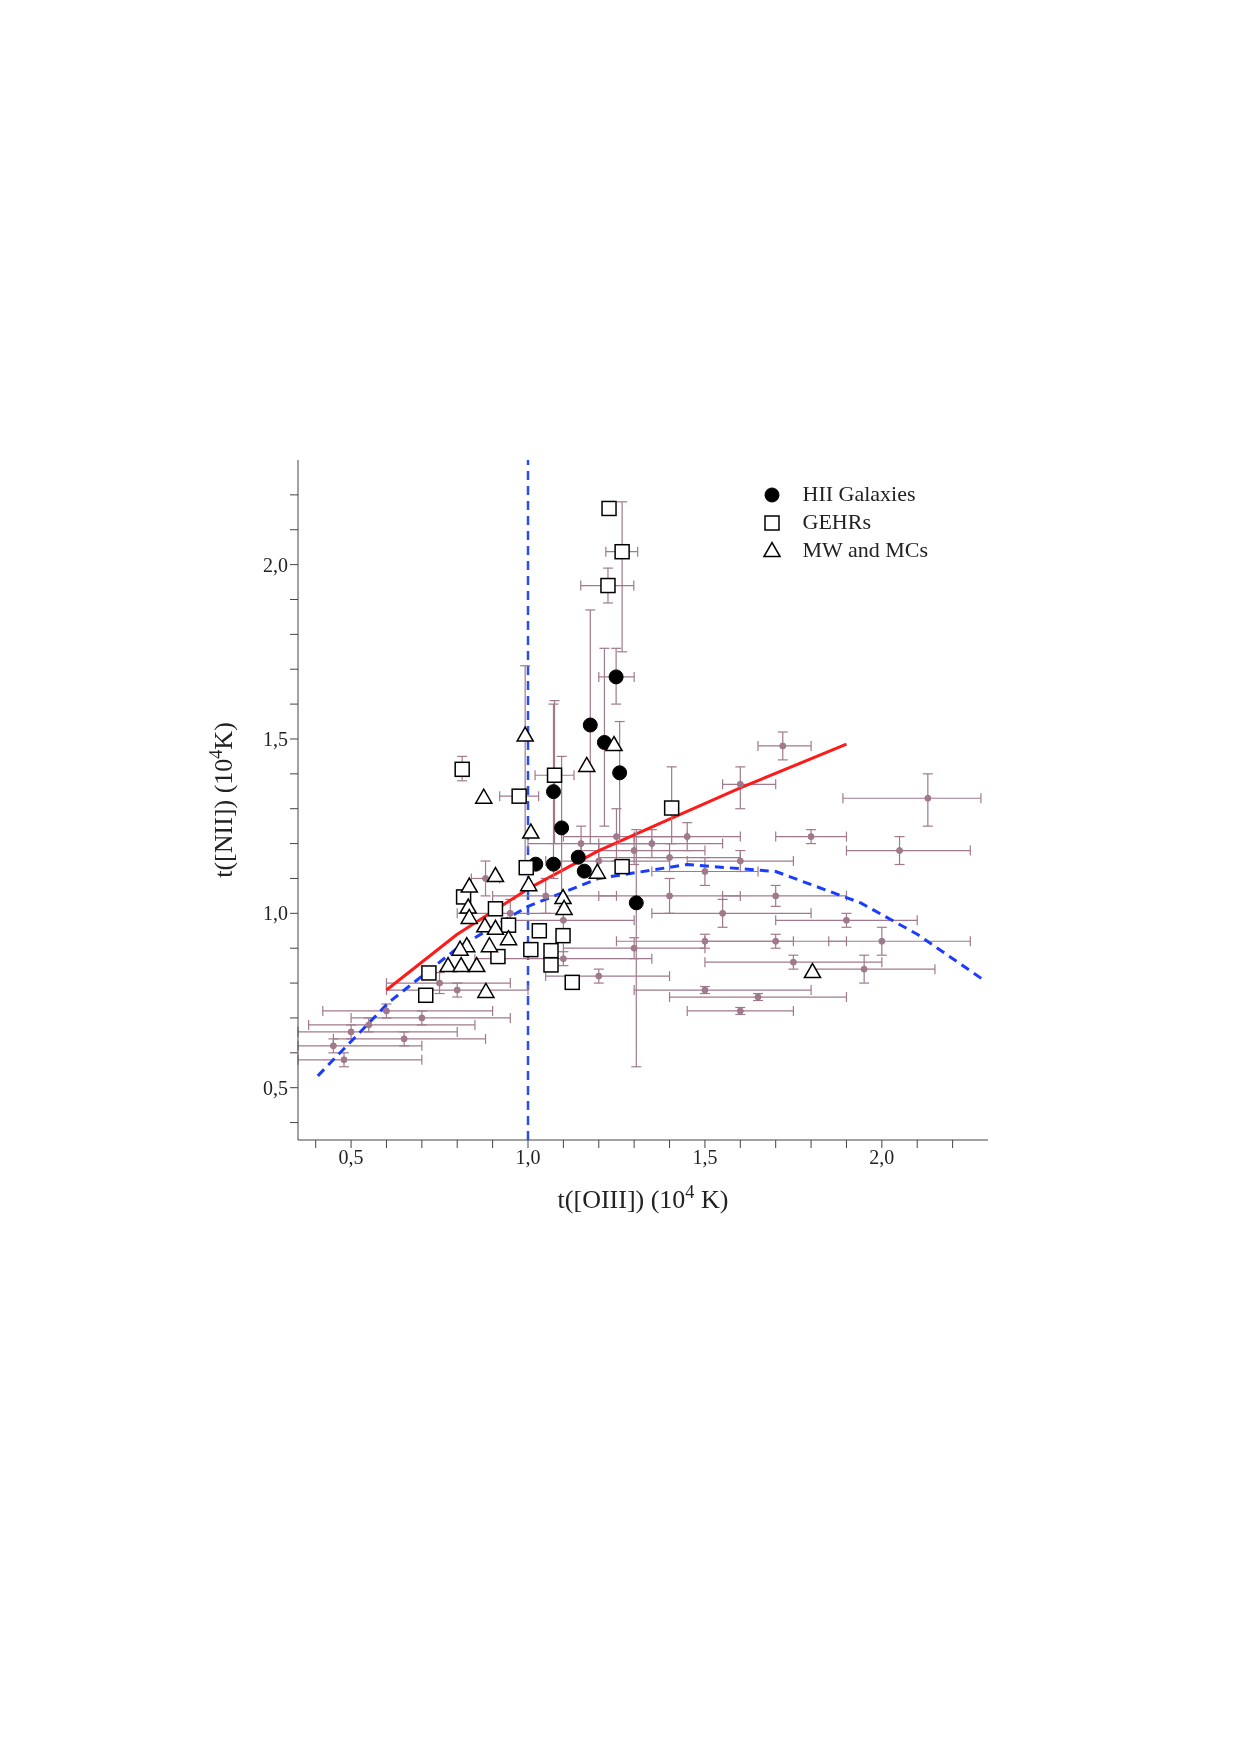  Describe the element at coordinates (865, 550) in the screenshot. I see `legend-label: MW and MCs` at that location.